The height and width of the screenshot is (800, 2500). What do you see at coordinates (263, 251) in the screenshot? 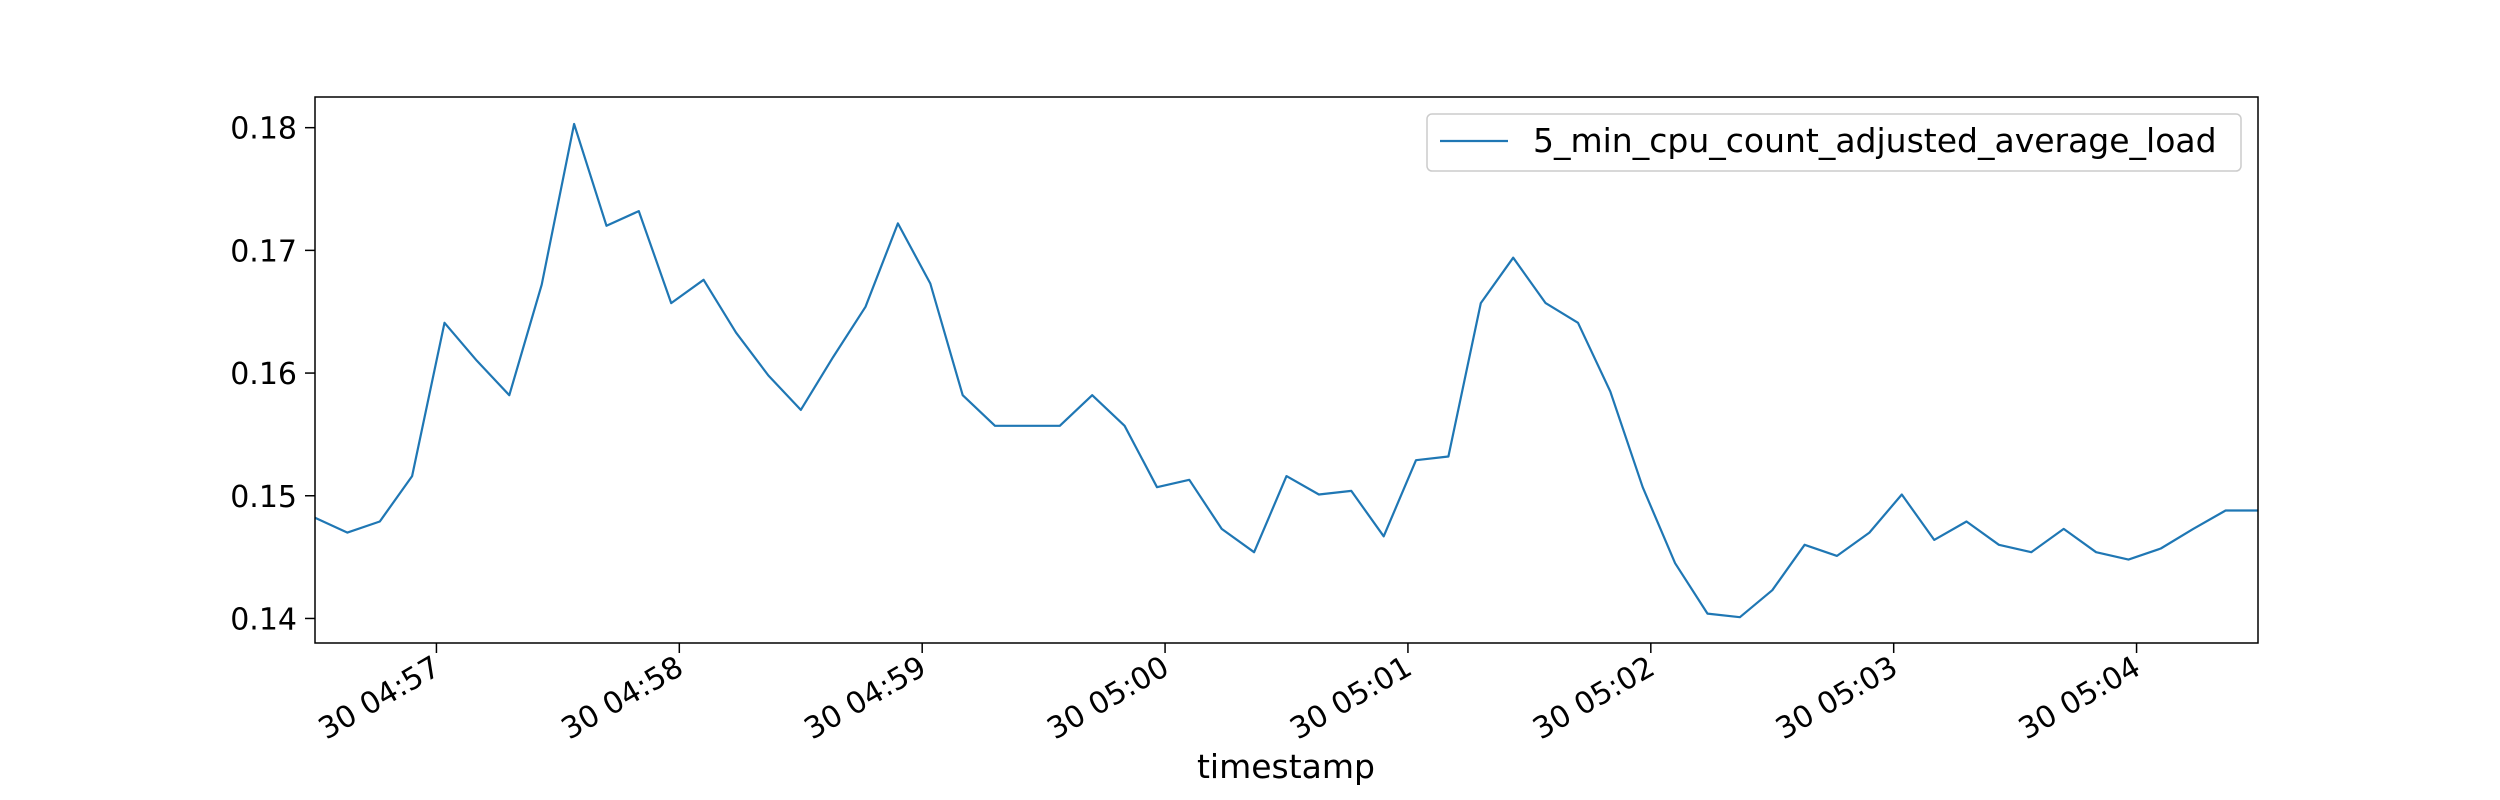
I see `y-tick-label: 0.17` at bounding box center [263, 251].